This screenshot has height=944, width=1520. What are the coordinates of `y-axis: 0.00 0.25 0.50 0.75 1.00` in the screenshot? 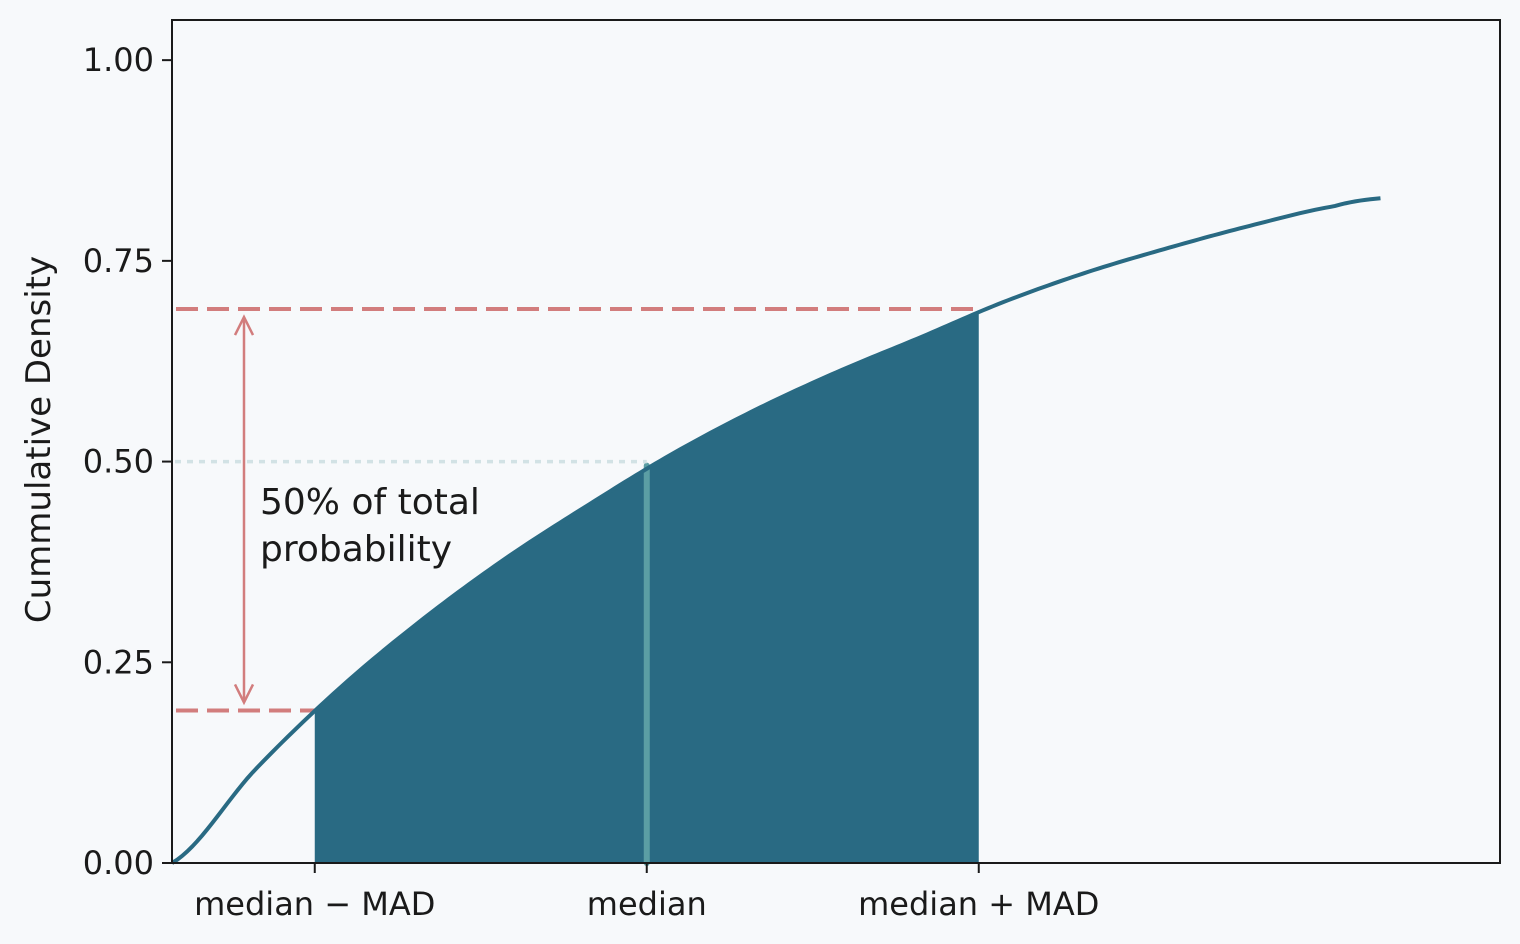 It's located at (127, 461).